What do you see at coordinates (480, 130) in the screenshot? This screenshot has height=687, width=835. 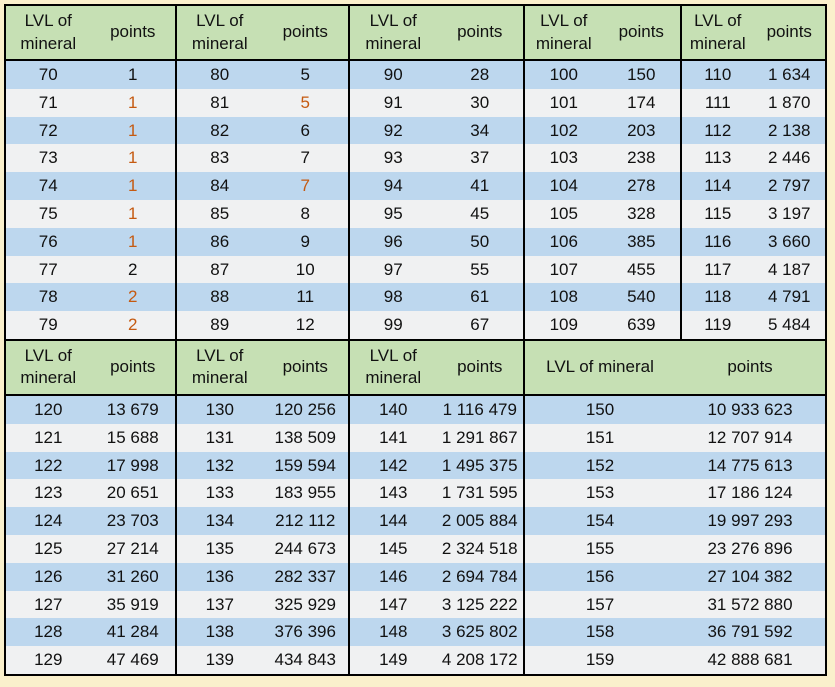 I see `cell-points: 34` at bounding box center [480, 130].